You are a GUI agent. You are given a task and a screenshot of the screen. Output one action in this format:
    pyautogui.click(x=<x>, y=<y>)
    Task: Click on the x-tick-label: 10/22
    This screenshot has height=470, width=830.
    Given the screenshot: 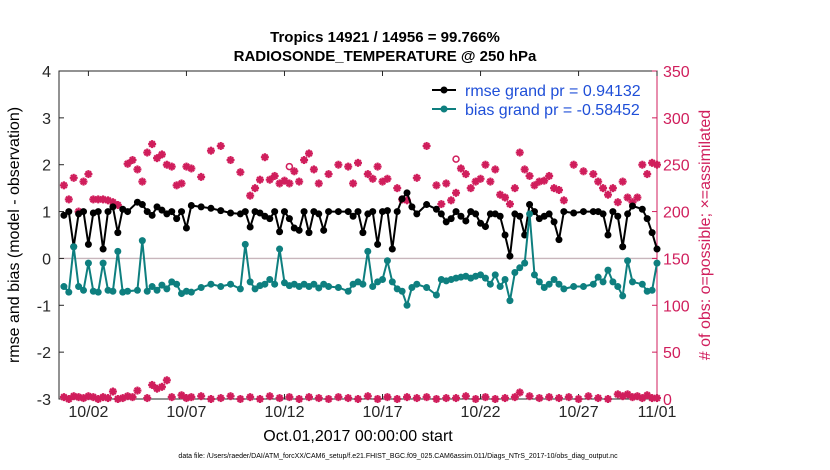 What is the action you would take?
    pyautogui.click(x=481, y=412)
    